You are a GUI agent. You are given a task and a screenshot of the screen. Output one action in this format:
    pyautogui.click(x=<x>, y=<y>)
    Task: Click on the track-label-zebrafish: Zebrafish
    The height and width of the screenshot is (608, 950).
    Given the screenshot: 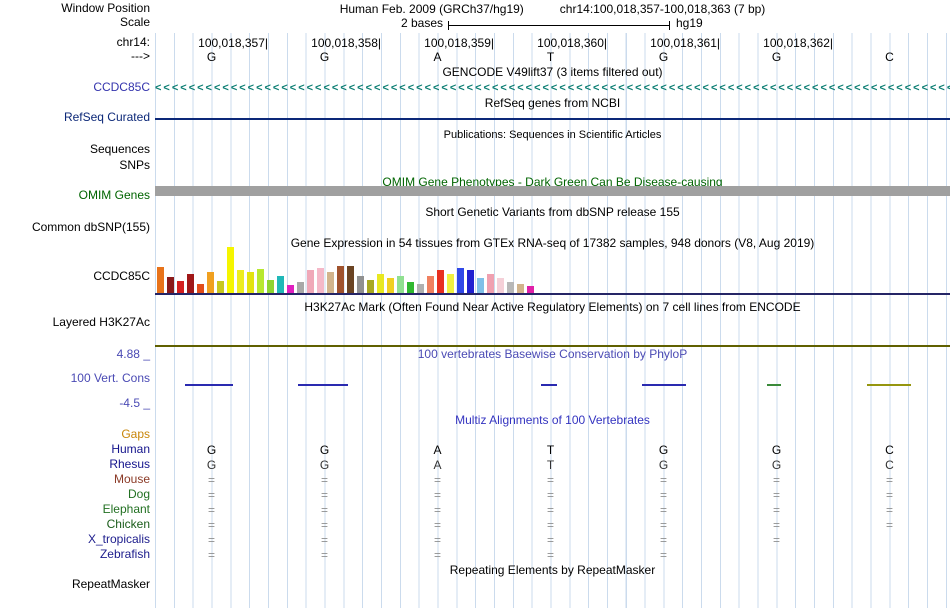 What is the action you would take?
    pyautogui.click(x=124, y=554)
    